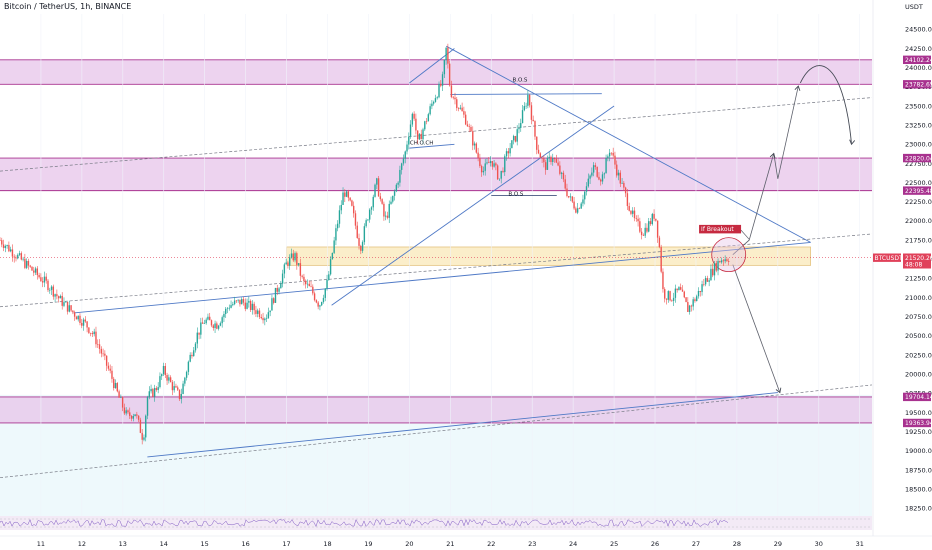  What do you see at coordinates (720, 229) in the screenshot?
I see `breakout-label-bg` at bounding box center [720, 229].